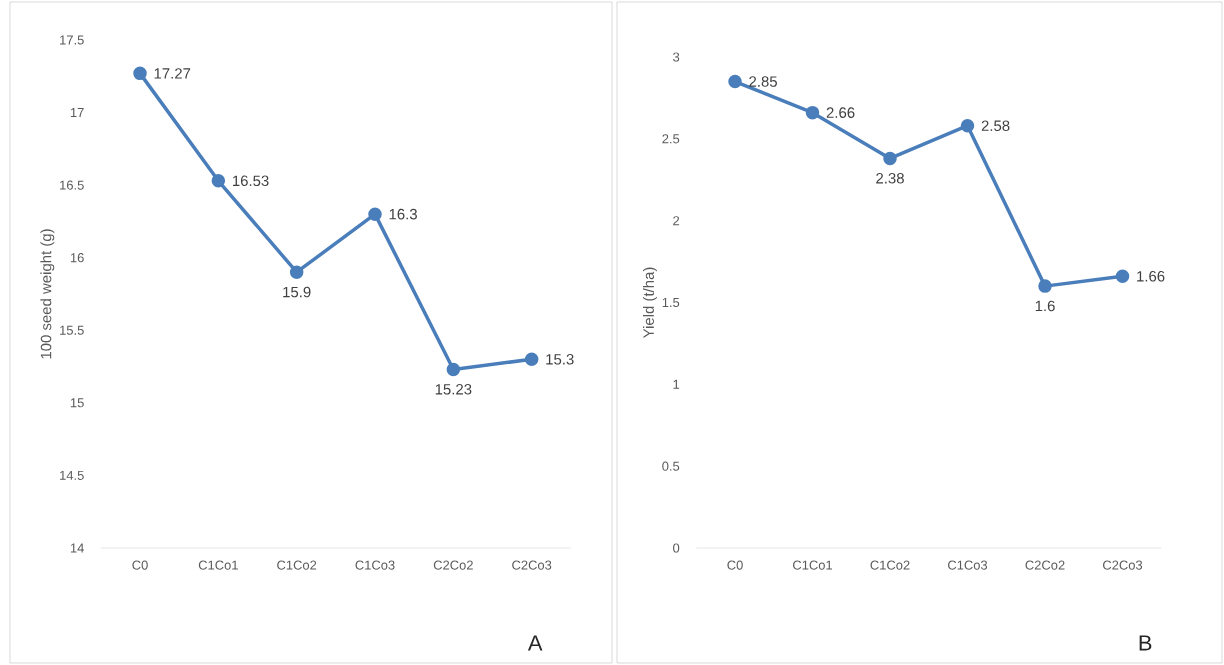 Image resolution: width=1224 pixels, height=665 pixels. I want to click on text: B, so click(1145, 643).